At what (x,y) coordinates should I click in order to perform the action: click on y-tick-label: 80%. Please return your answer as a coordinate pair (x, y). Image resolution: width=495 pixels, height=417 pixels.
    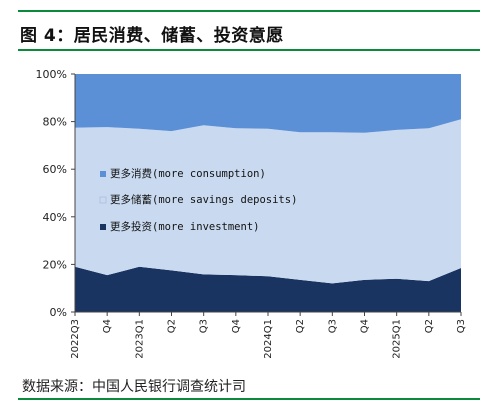
    Looking at the image, I should click on (55, 122).